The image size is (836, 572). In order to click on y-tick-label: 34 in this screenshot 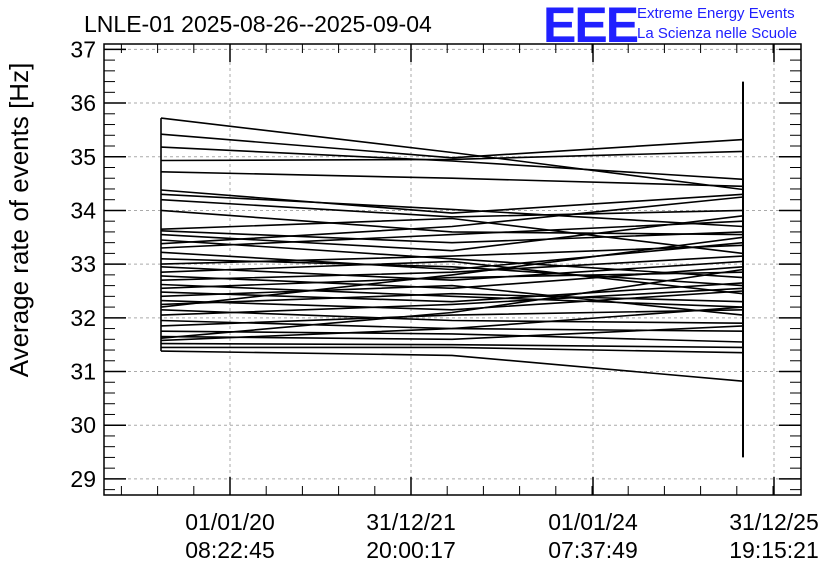, I will do `click(83, 210)`.